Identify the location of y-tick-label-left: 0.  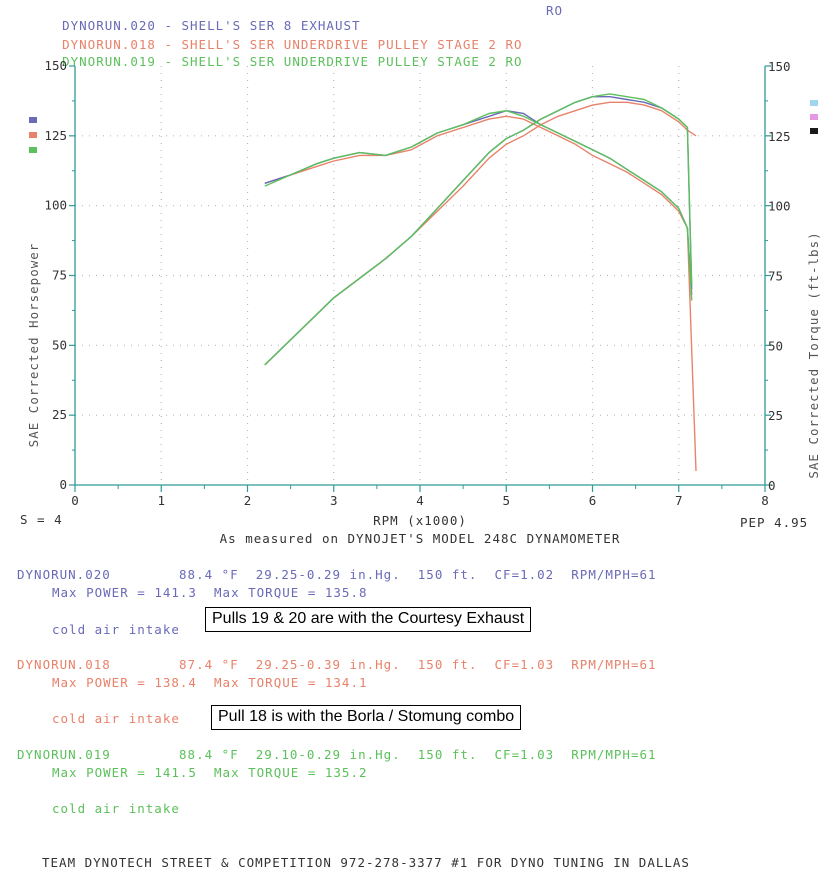
(63, 484).